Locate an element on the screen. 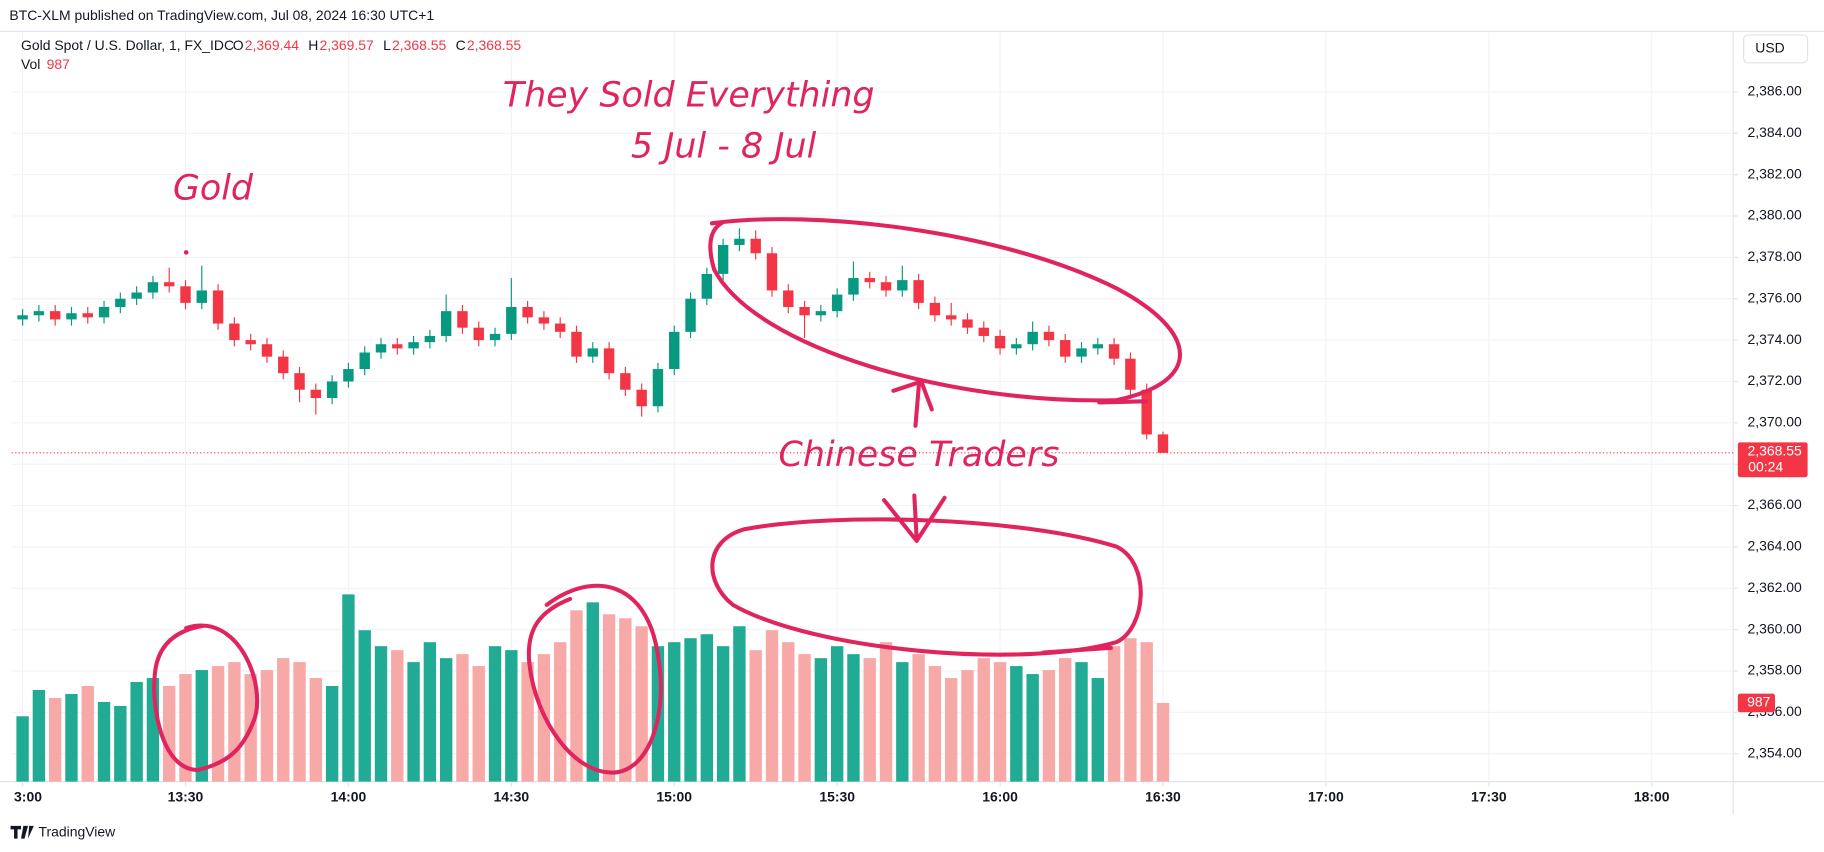  x-tick-label: 18:00 is located at coordinates (1652, 797).